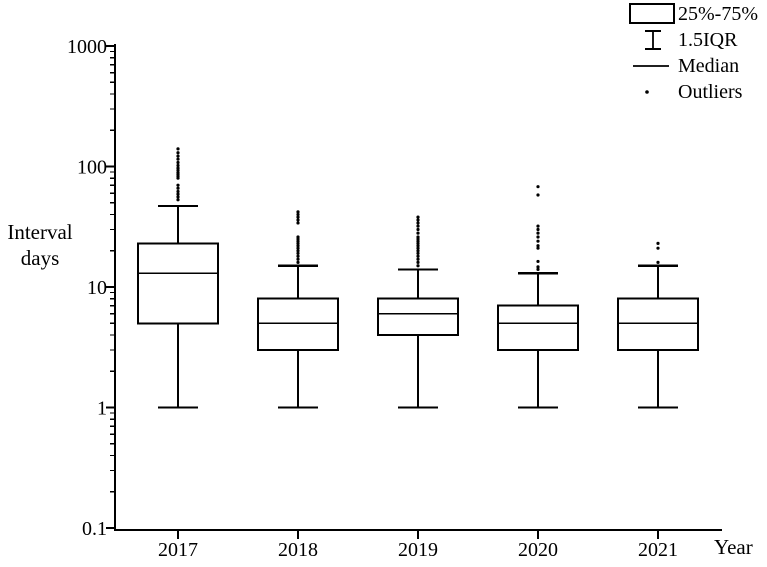 This screenshot has height=567, width=767. What do you see at coordinates (718, 13) in the screenshot?
I see `legend-label: 25%-75%` at bounding box center [718, 13].